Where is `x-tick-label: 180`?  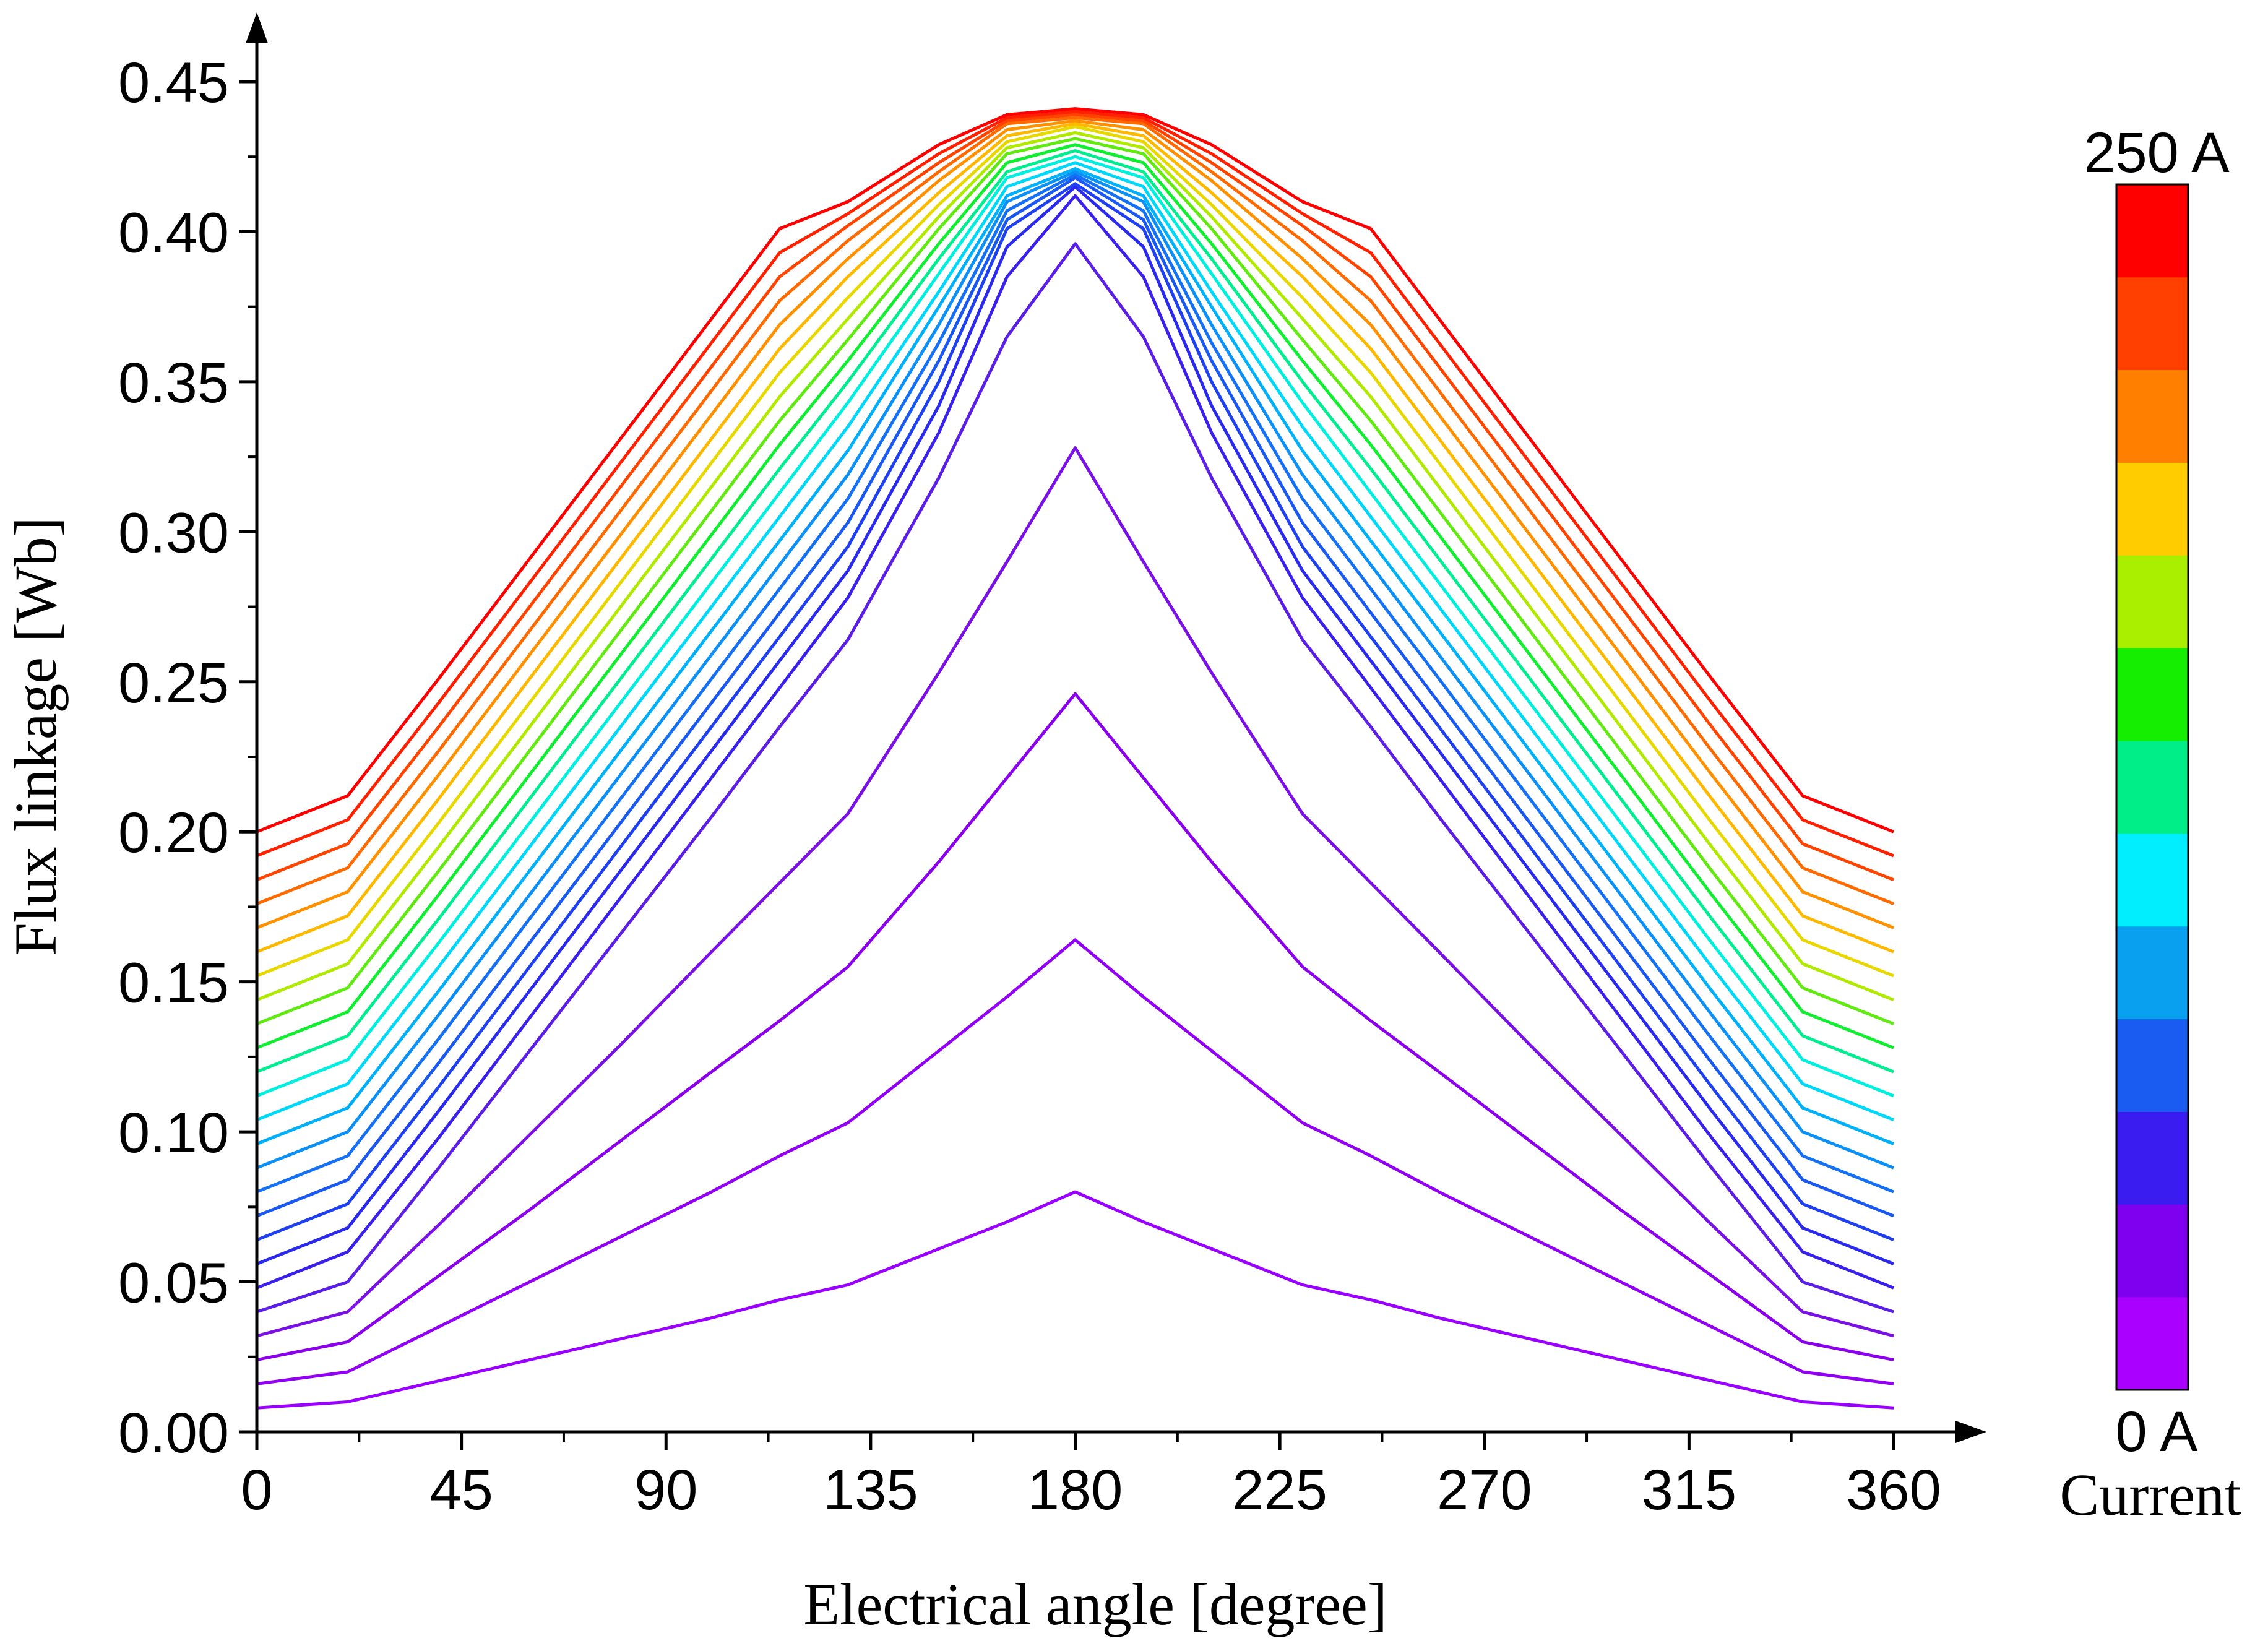
x-tick-label: 180 is located at coordinates (1075, 1491).